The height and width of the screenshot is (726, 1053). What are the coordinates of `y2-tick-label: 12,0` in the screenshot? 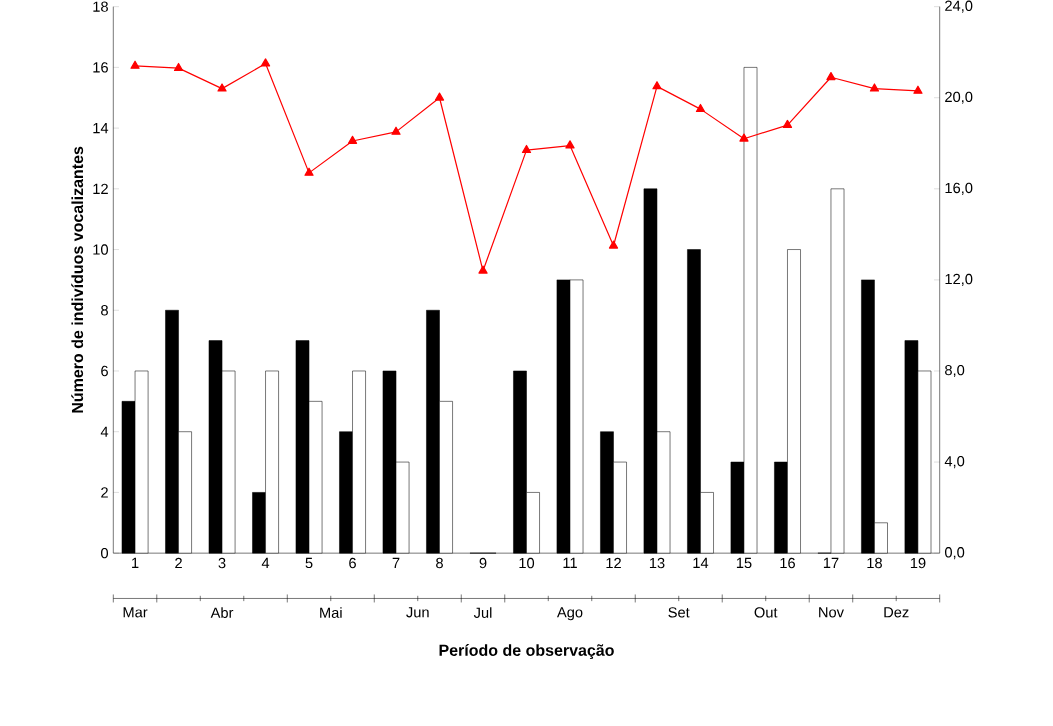 It's located at (959, 279).